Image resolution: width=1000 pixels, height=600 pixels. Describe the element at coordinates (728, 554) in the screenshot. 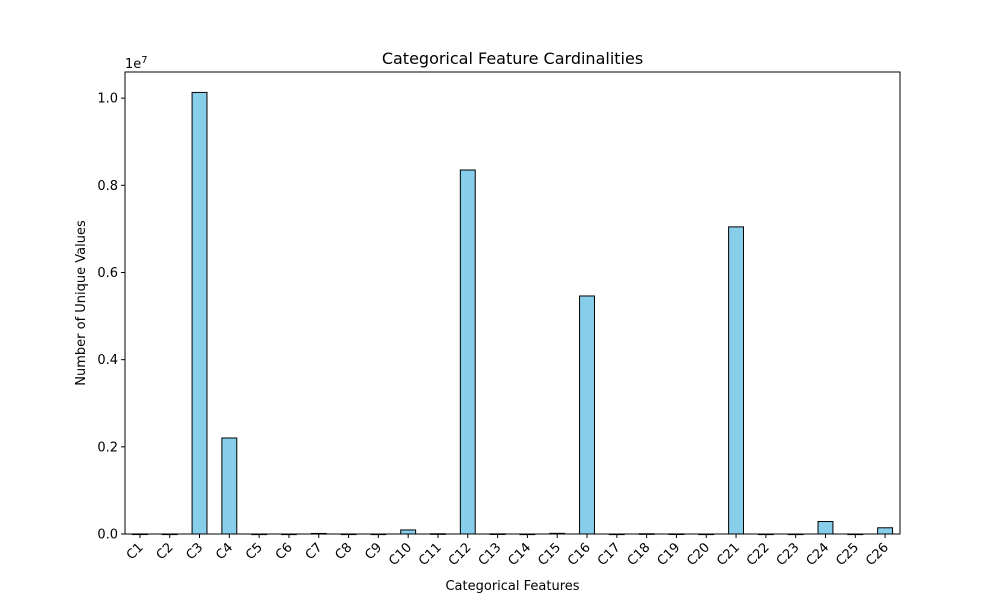

I see `x-tick-label-C21: C21` at that location.